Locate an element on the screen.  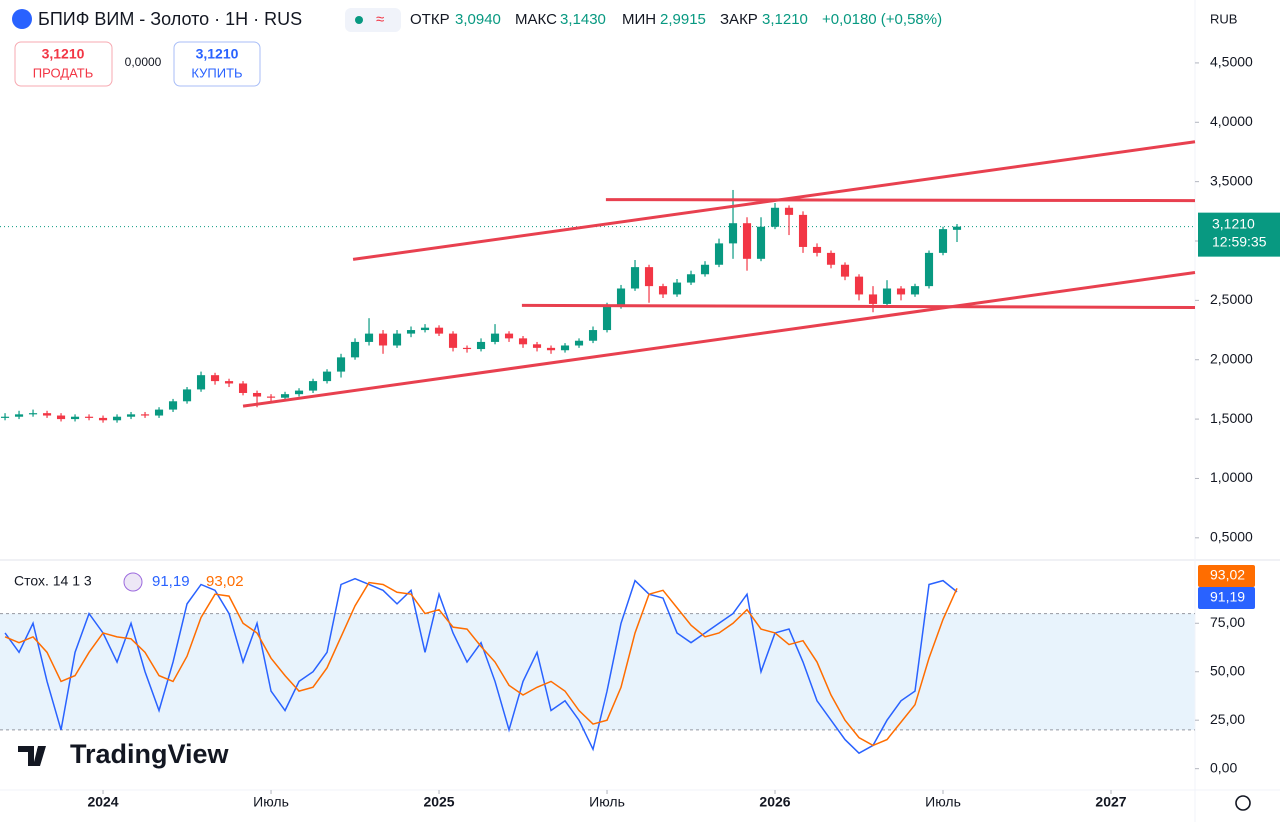
stoch-tick-label: 50,00 is located at coordinates (1227, 670).